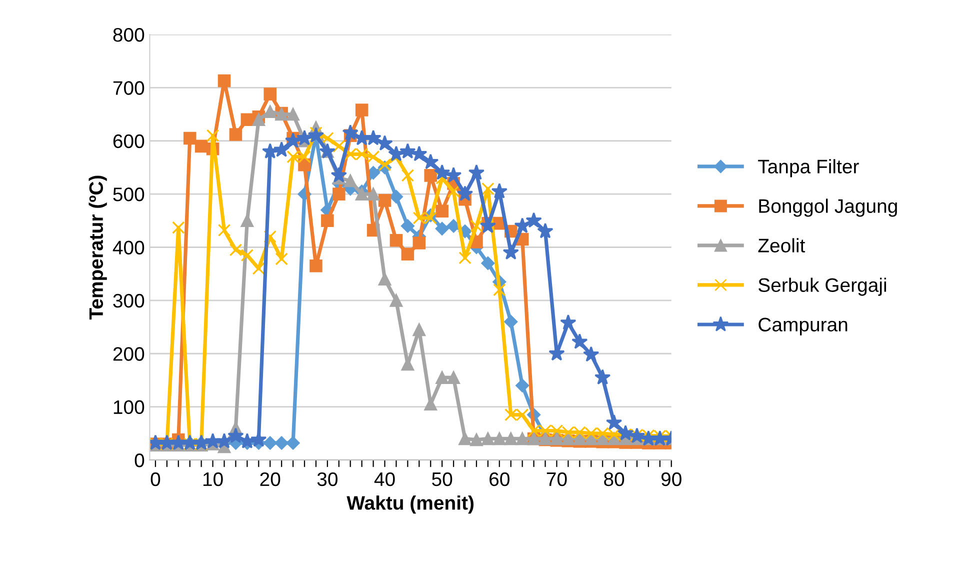 The image size is (966, 575). I want to click on legend-label: Zeolit, so click(782, 245).